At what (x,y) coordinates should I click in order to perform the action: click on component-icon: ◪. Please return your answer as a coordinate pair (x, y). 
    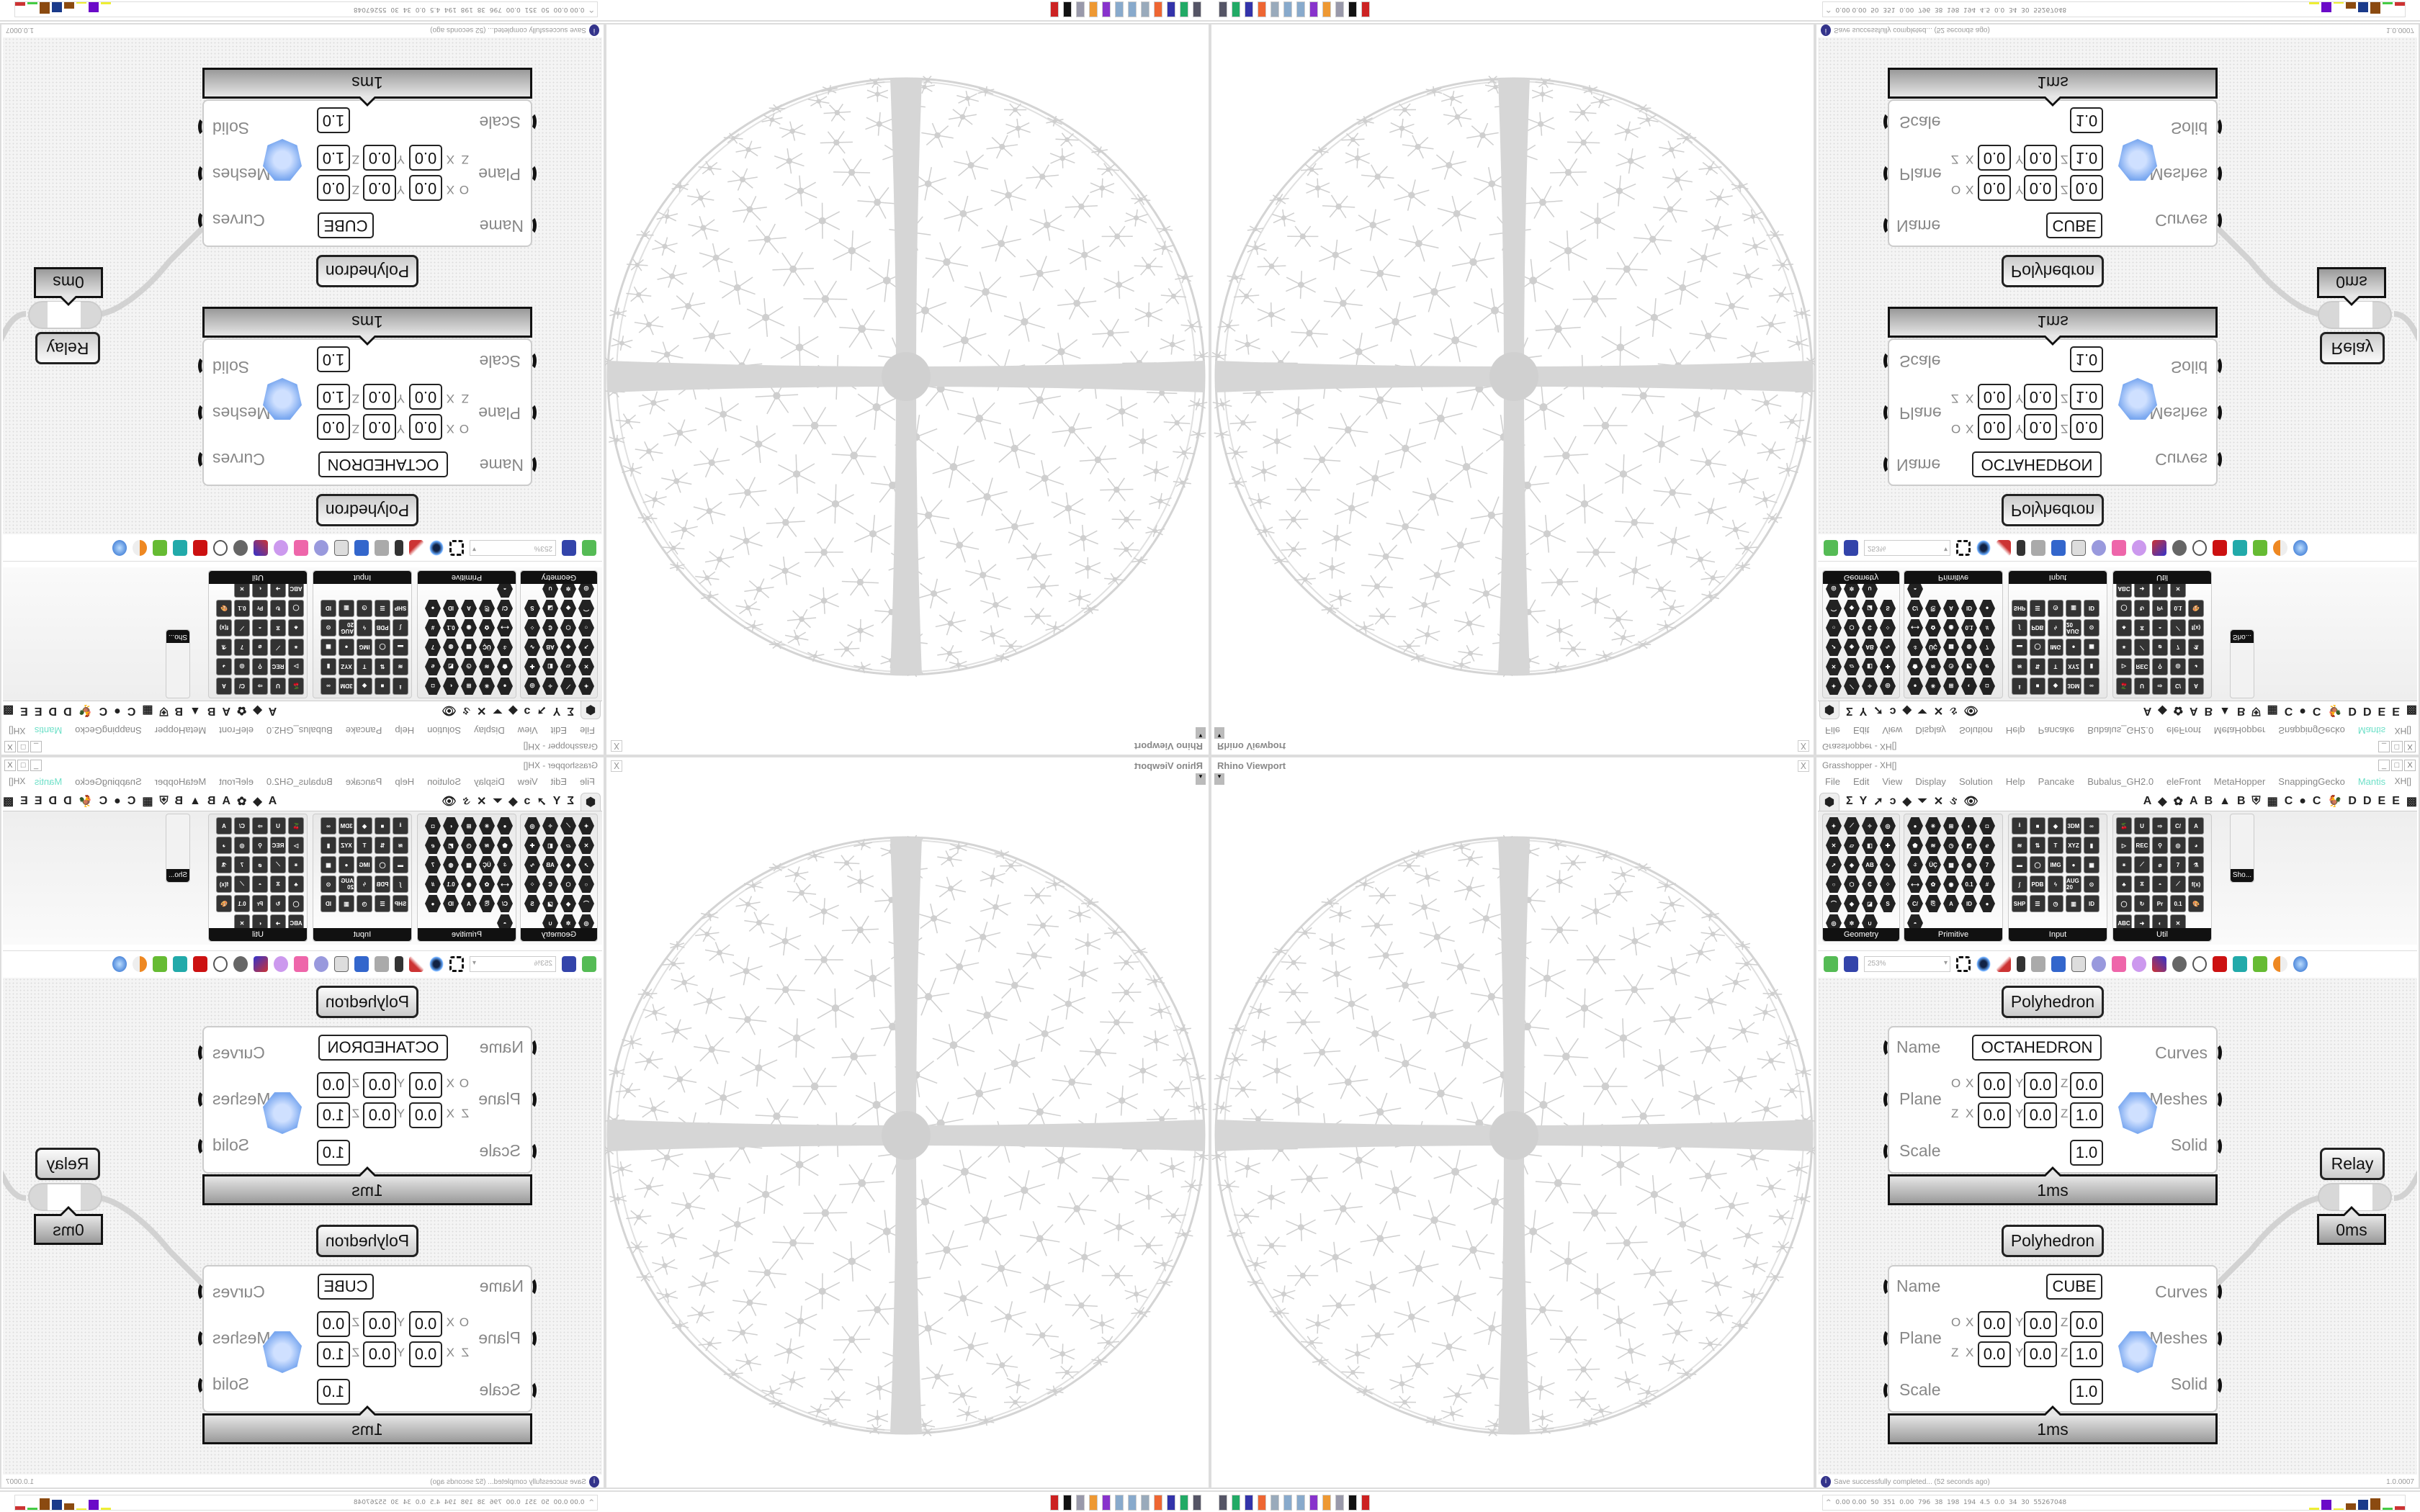
    Looking at the image, I should click on (550, 903).